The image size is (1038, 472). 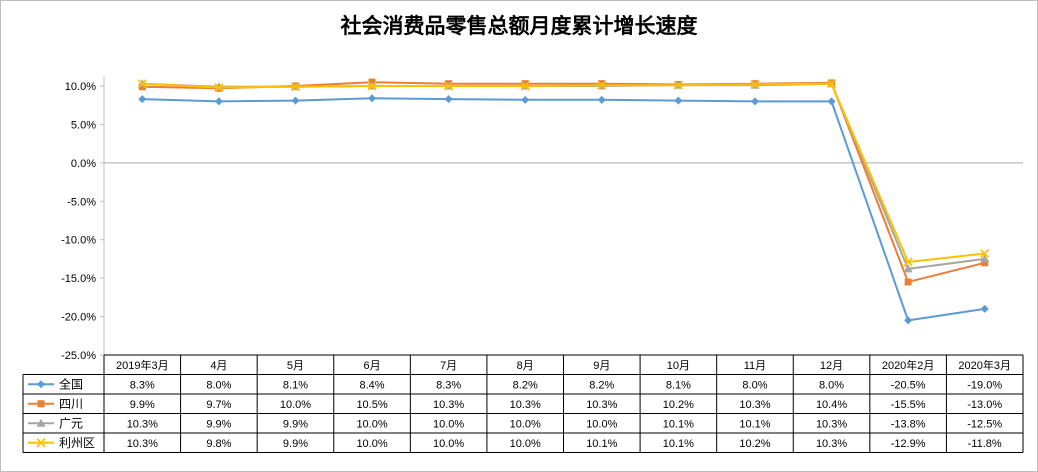 What do you see at coordinates (908, 405) in the screenshot?
I see `data-label: -15.5%` at bounding box center [908, 405].